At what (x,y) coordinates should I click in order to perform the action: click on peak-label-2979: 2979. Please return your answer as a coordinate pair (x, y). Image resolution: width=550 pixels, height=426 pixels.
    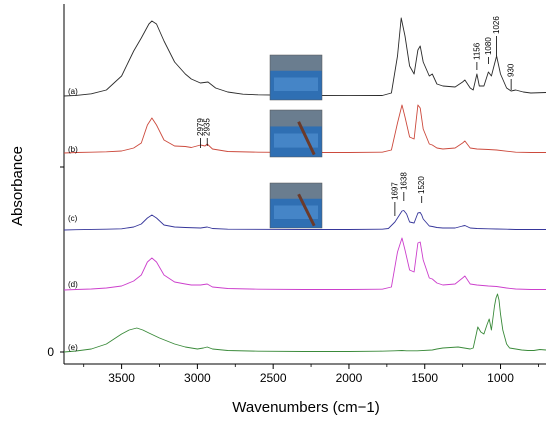
    Looking at the image, I should click on (200, 127).